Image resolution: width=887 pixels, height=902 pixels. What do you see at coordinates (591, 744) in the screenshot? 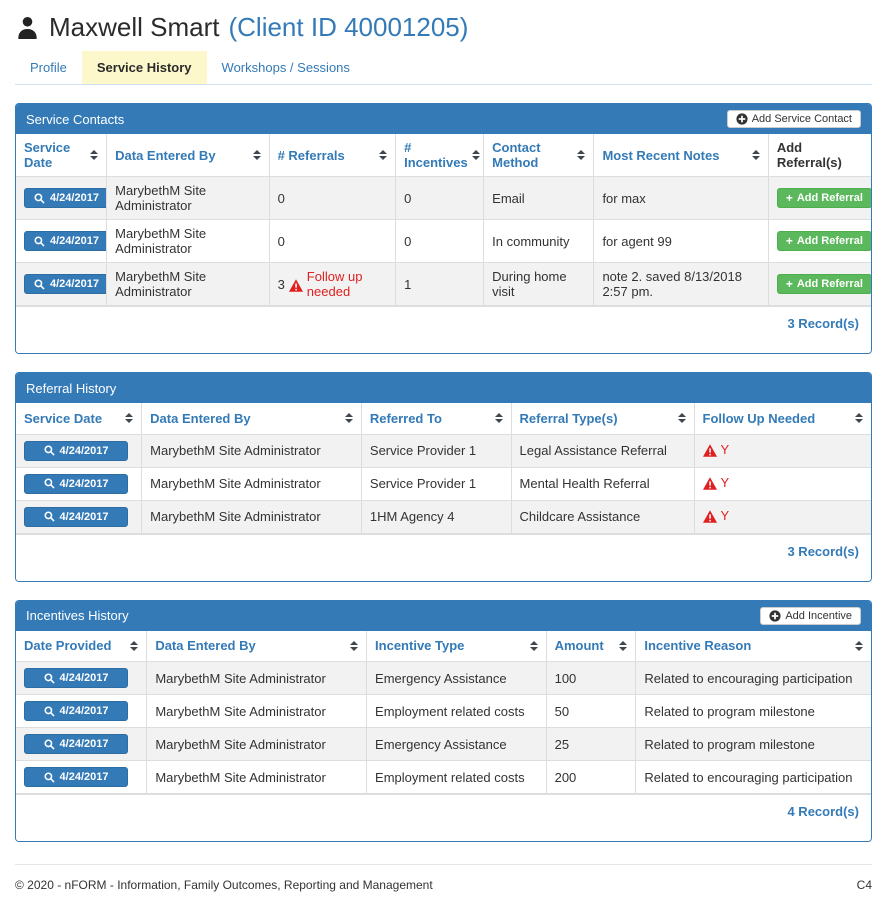
I see `amount-cell: 25` at bounding box center [591, 744].